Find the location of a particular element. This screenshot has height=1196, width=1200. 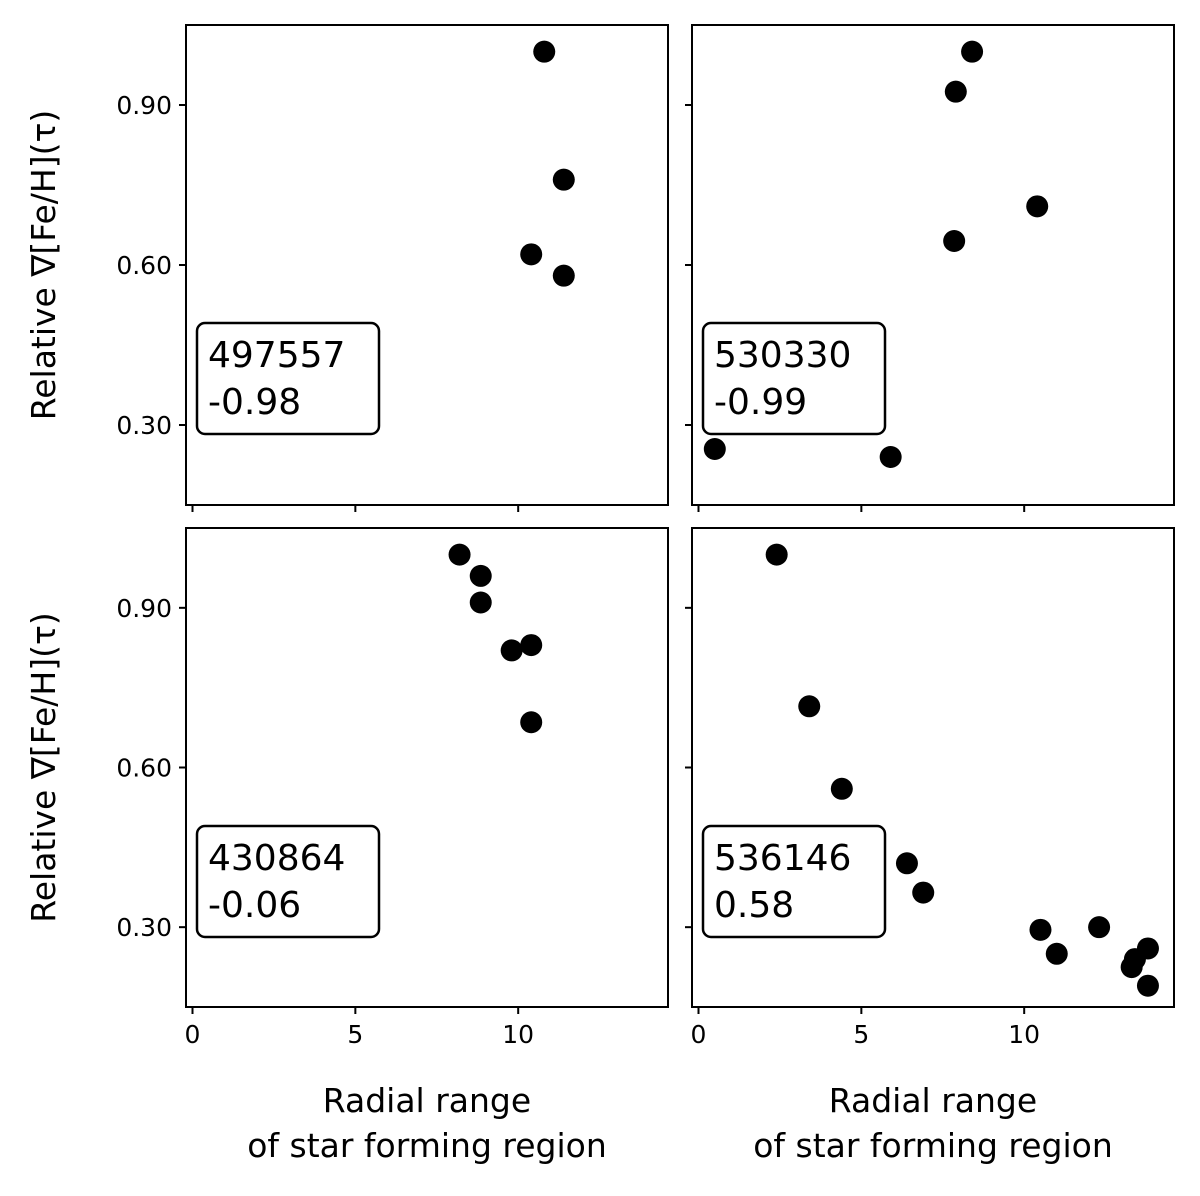

annotation-id: 530330 is located at coordinates (782, 355).